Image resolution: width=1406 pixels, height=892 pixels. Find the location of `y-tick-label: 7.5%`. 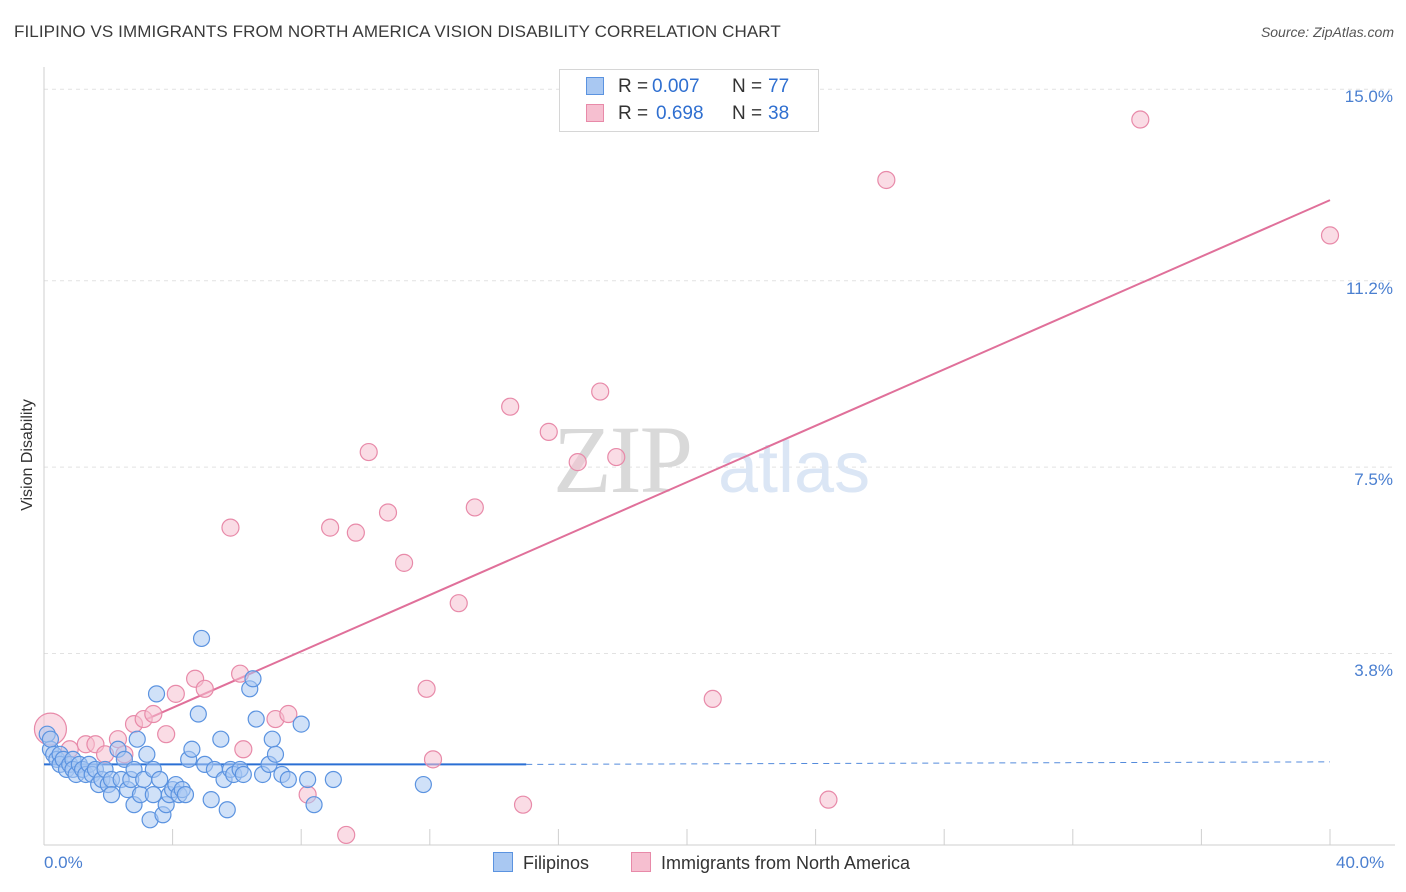

y-tick-label: 7.5% is located at coordinates (1373, 479).